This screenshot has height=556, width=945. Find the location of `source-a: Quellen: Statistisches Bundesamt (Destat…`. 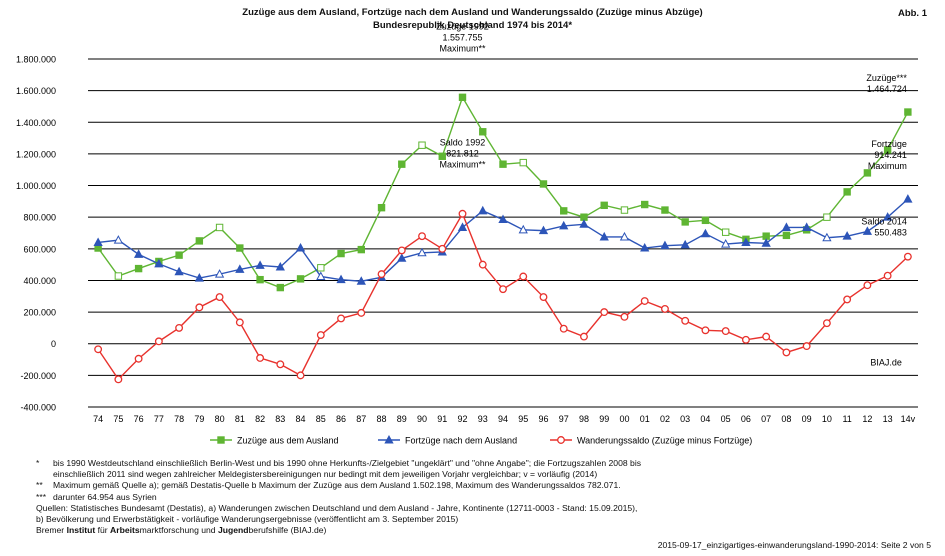

source-a: Quellen: Statistisches Bundesamt (Destat… is located at coordinates (337, 507).